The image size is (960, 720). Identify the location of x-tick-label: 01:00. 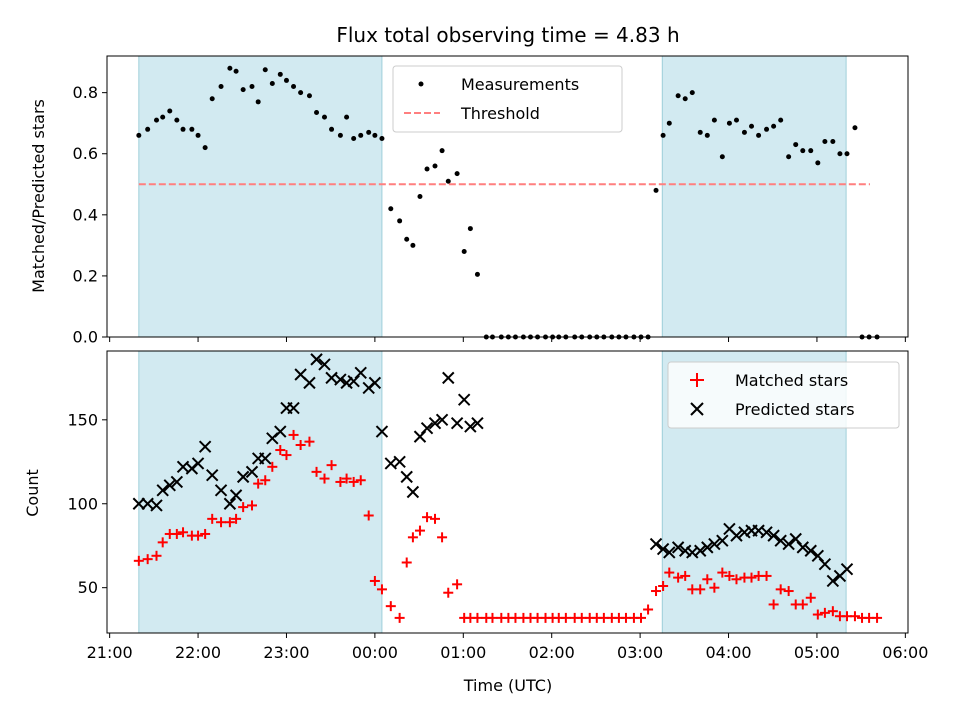
(463, 652).